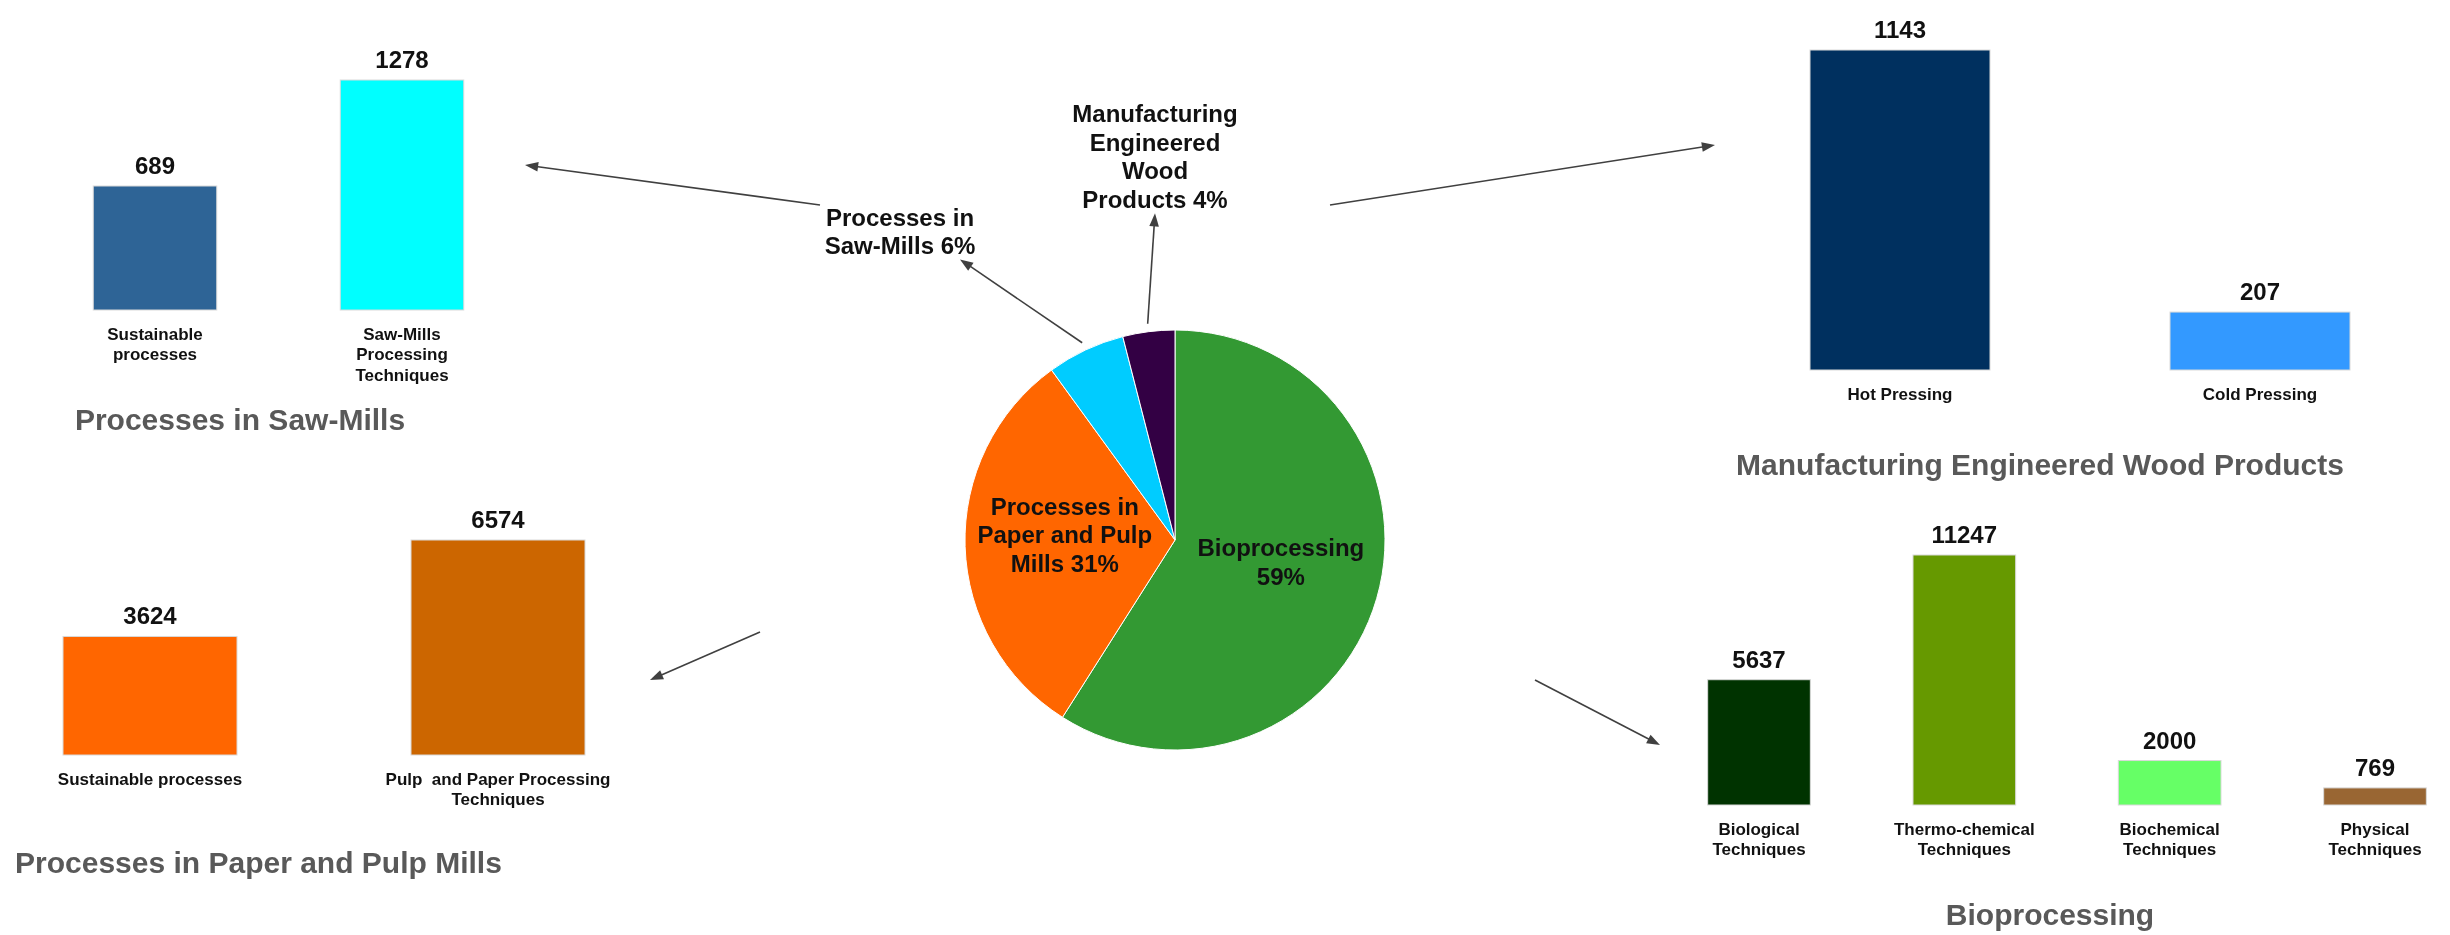 The width and height of the screenshot is (2450, 935). What do you see at coordinates (1280, 577) in the screenshot?
I see `data-label: 59%` at bounding box center [1280, 577].